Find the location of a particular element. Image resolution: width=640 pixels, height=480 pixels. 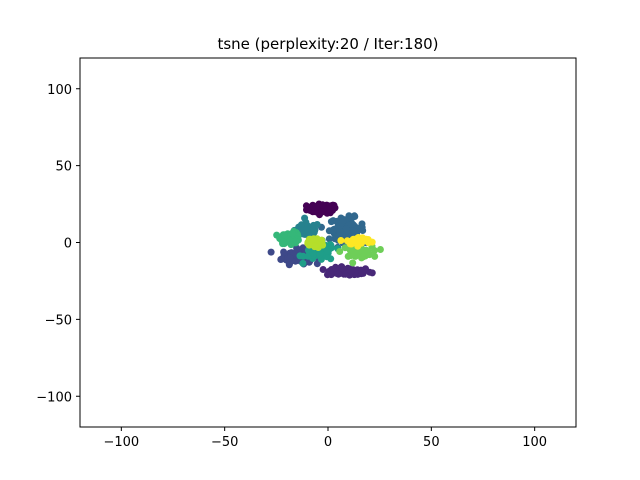

x-tick-label: 0 is located at coordinates (328, 442).